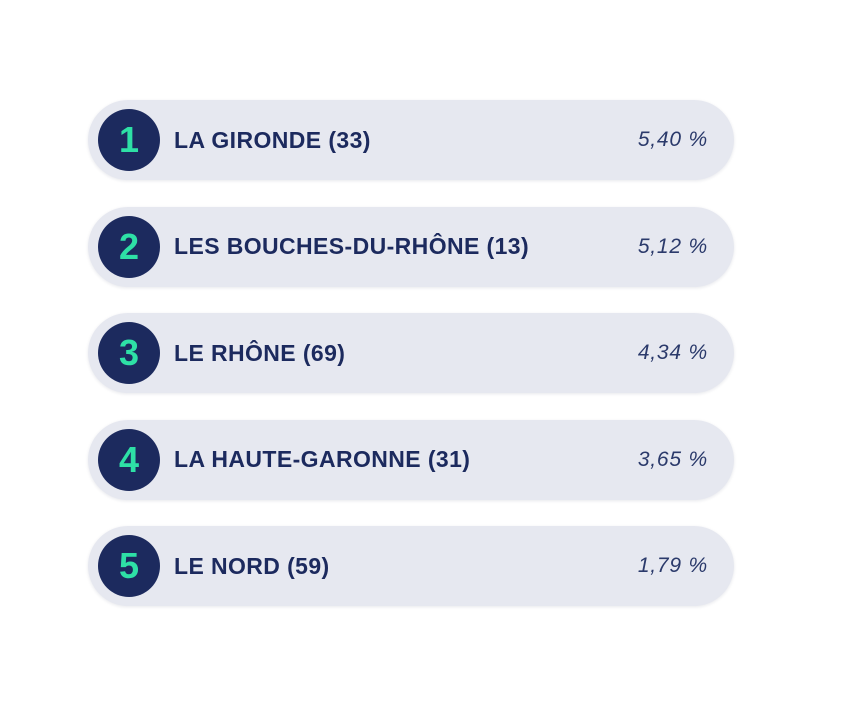 The image size is (858, 717). I want to click on department-name: LA GIRONDE (33), so click(272, 139).